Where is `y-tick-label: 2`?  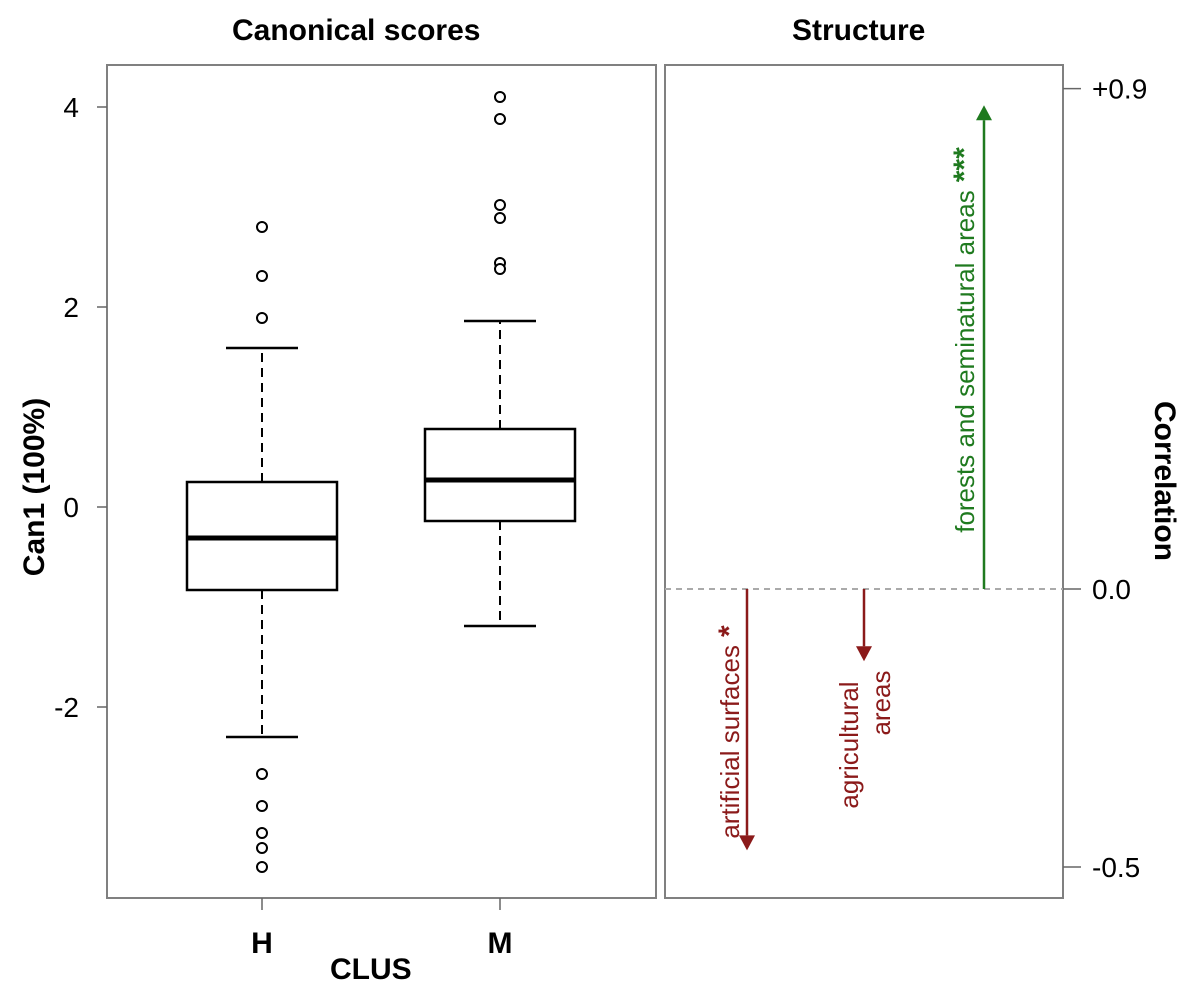 y-tick-label: 2 is located at coordinates (71, 307).